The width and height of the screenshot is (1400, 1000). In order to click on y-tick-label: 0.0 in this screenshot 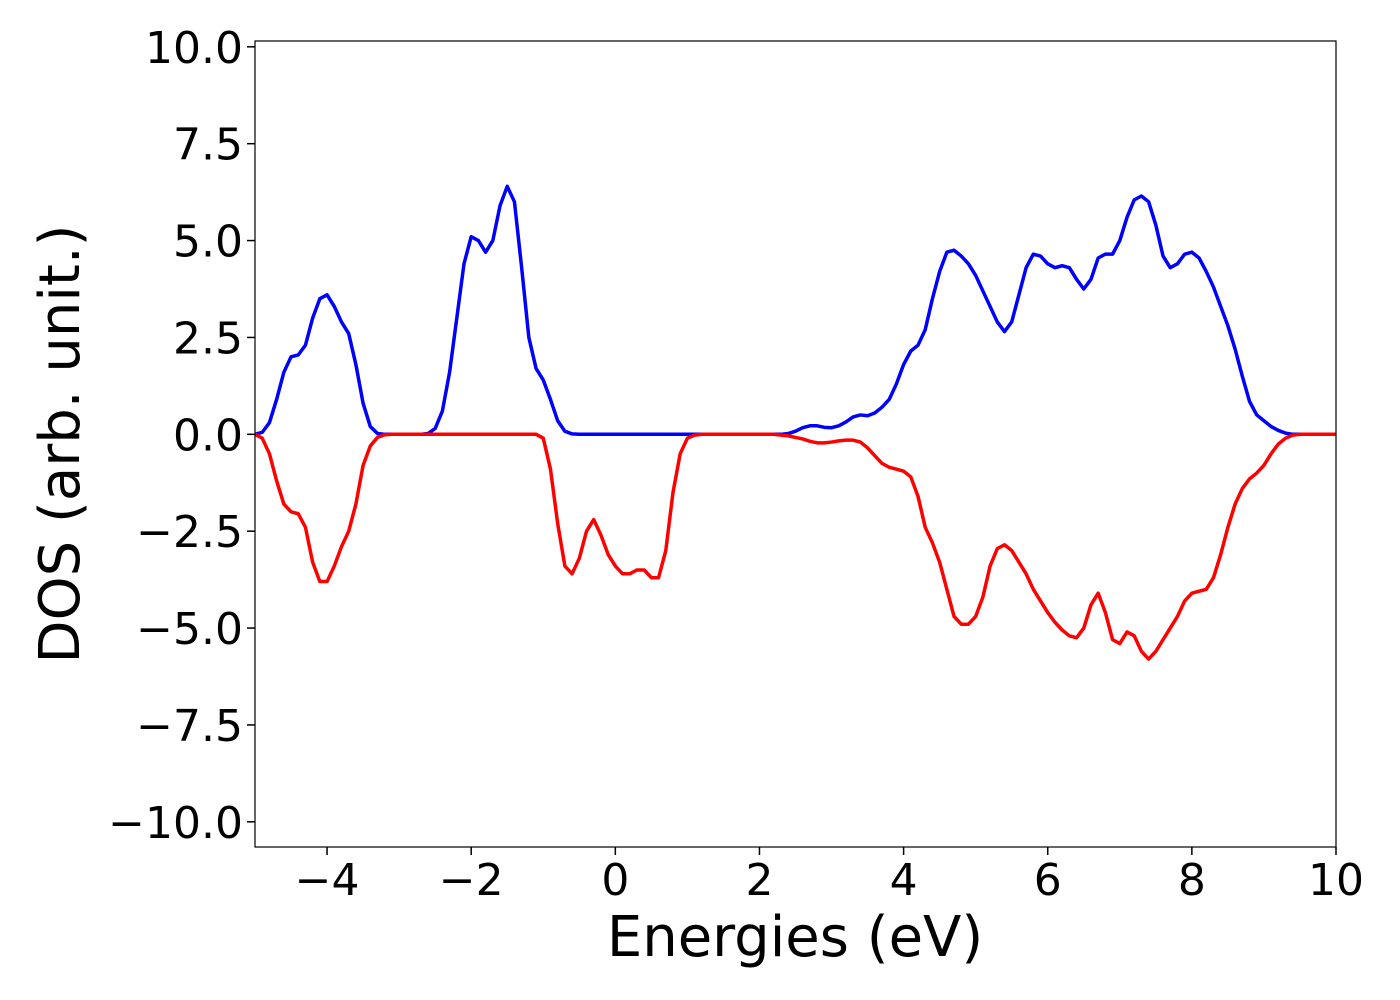, I will do `click(208, 435)`.